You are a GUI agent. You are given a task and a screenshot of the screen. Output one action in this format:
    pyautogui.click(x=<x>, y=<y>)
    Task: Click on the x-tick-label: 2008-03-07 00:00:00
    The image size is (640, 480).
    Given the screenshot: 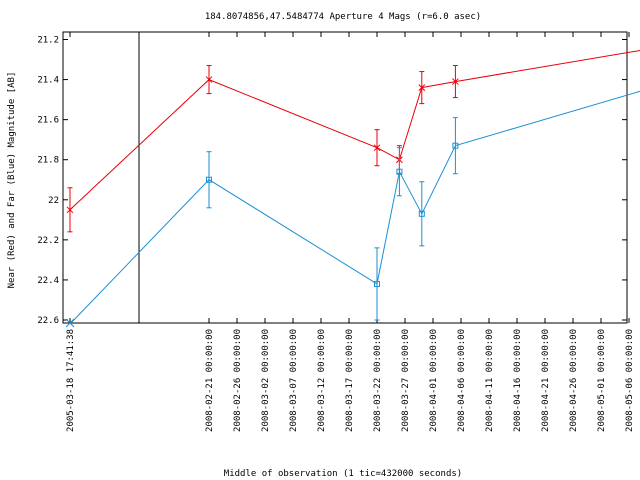 What is the action you would take?
    pyautogui.click(x=294, y=380)
    